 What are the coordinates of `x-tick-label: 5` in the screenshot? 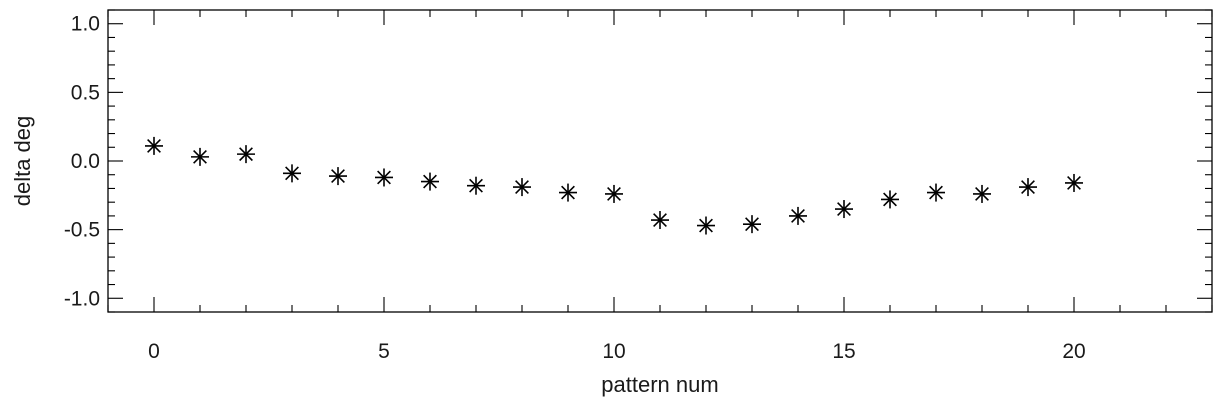 It's located at (384, 351).